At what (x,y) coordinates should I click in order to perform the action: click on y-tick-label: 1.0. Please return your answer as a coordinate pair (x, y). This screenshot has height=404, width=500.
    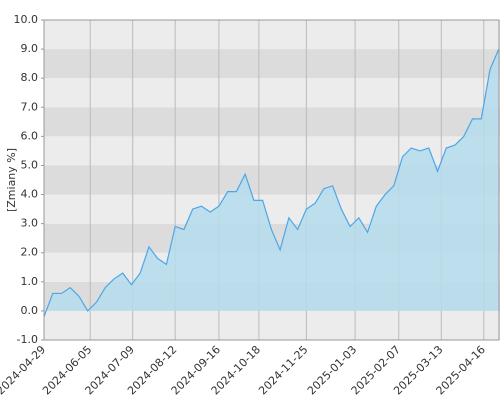
    Looking at the image, I should click on (30, 281).